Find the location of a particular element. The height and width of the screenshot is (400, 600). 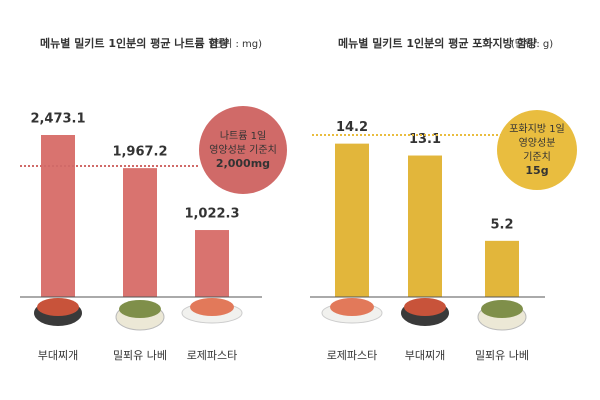

unit-label: (단위 : g) is located at coordinates (532, 43).